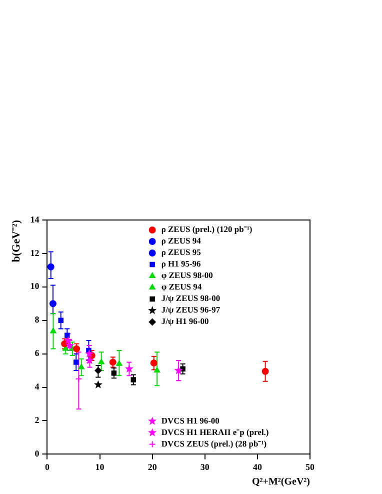 Image resolution: width=382 pixels, height=494 pixels. What do you see at coordinates (181, 252) in the screenshot?
I see `legend-label: ρ ZEUS 95` at bounding box center [181, 252].